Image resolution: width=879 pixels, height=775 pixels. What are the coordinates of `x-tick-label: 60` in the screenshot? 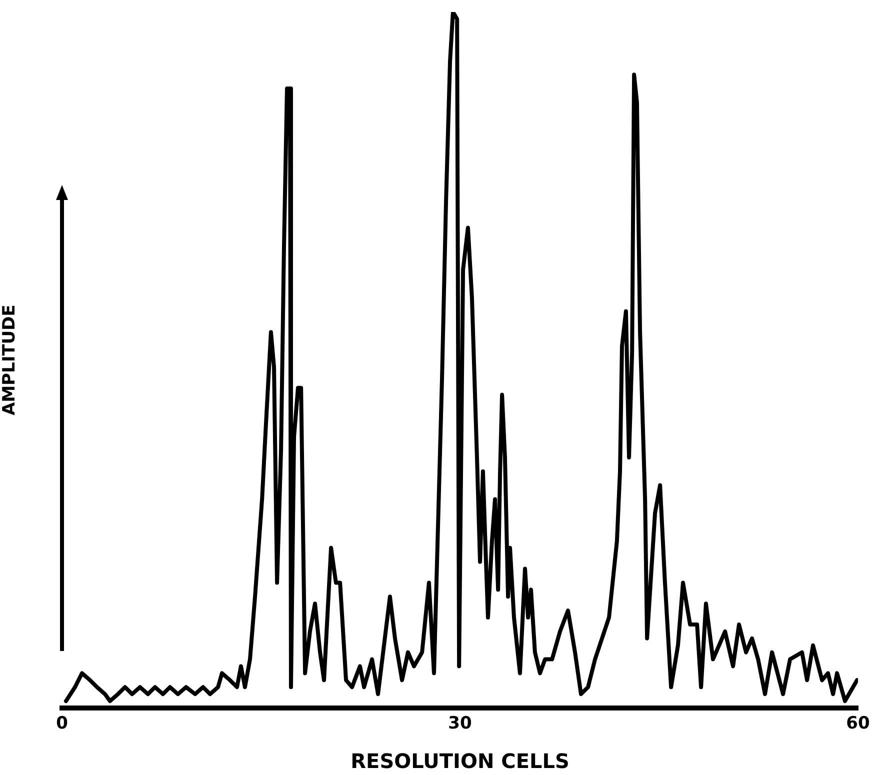 It's located at (858, 724).